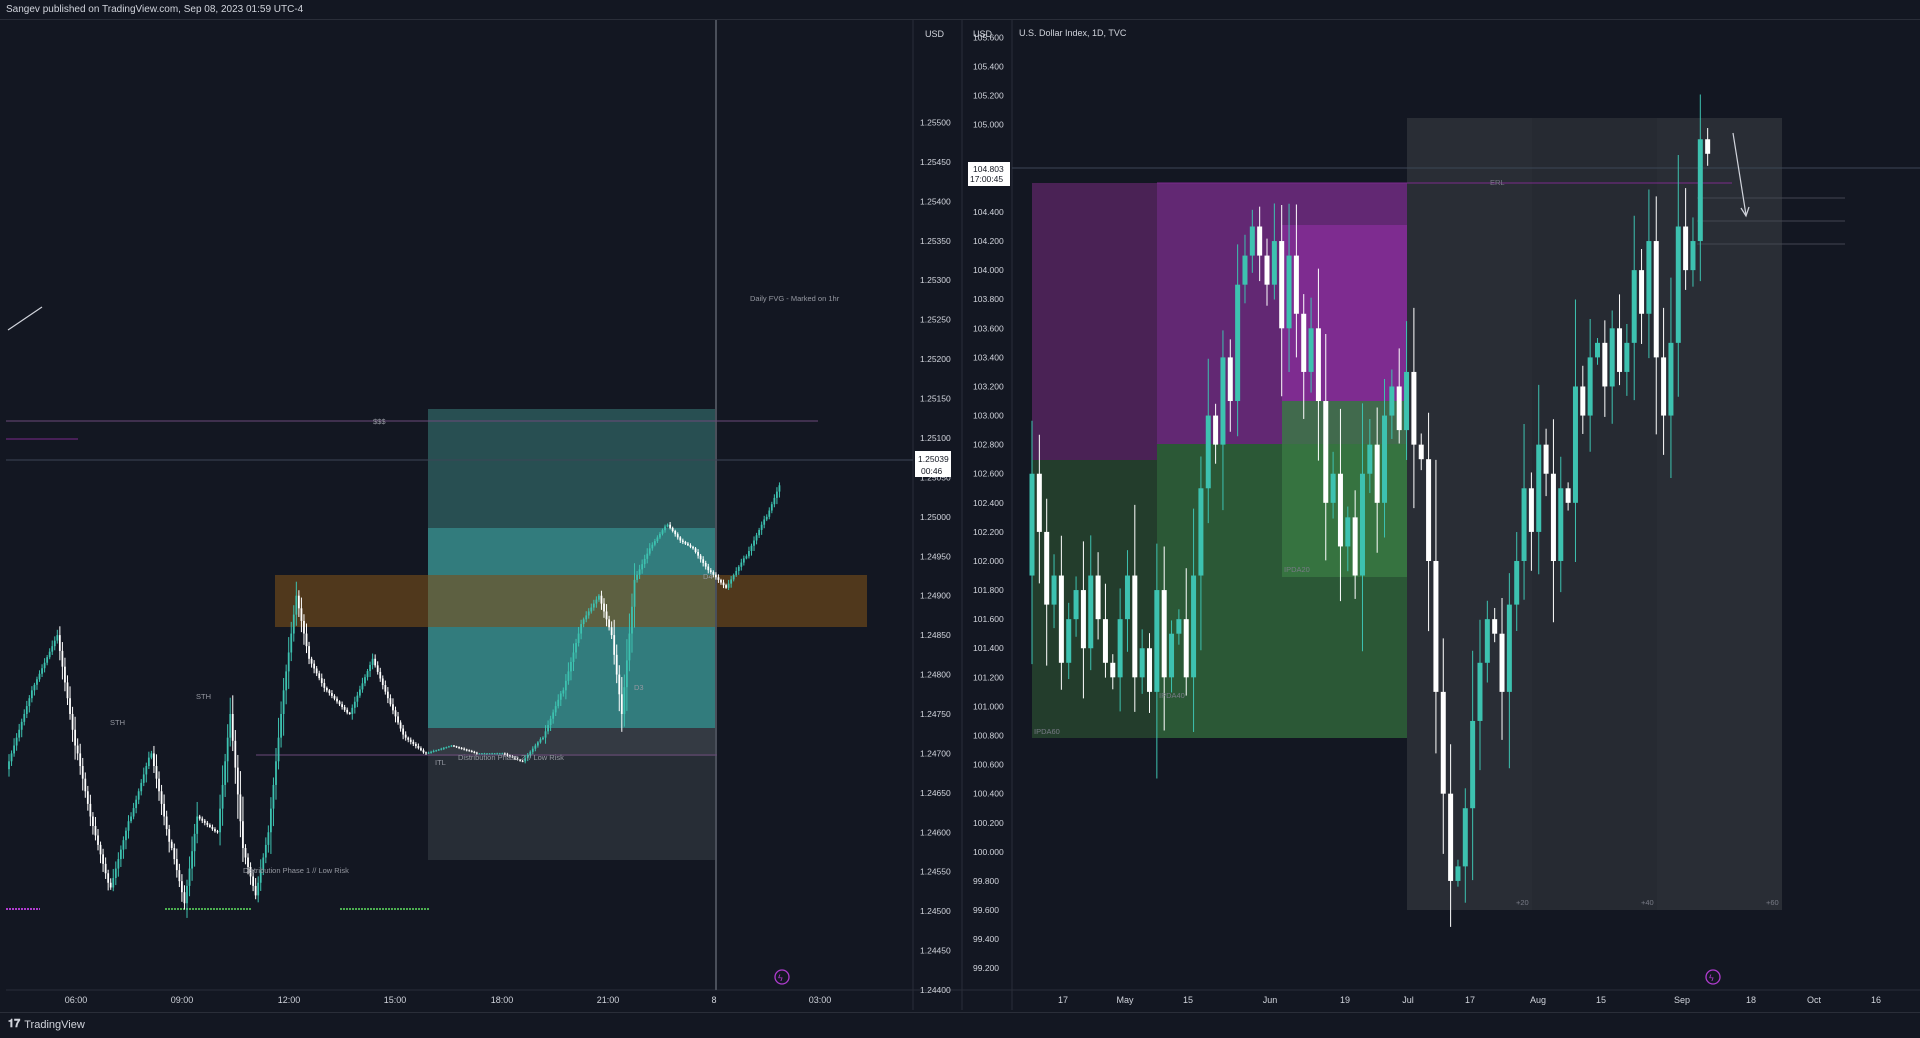  What do you see at coordinates (988, 125) in the screenshot?
I see `right-y-tick-label: 105.000` at bounding box center [988, 125].